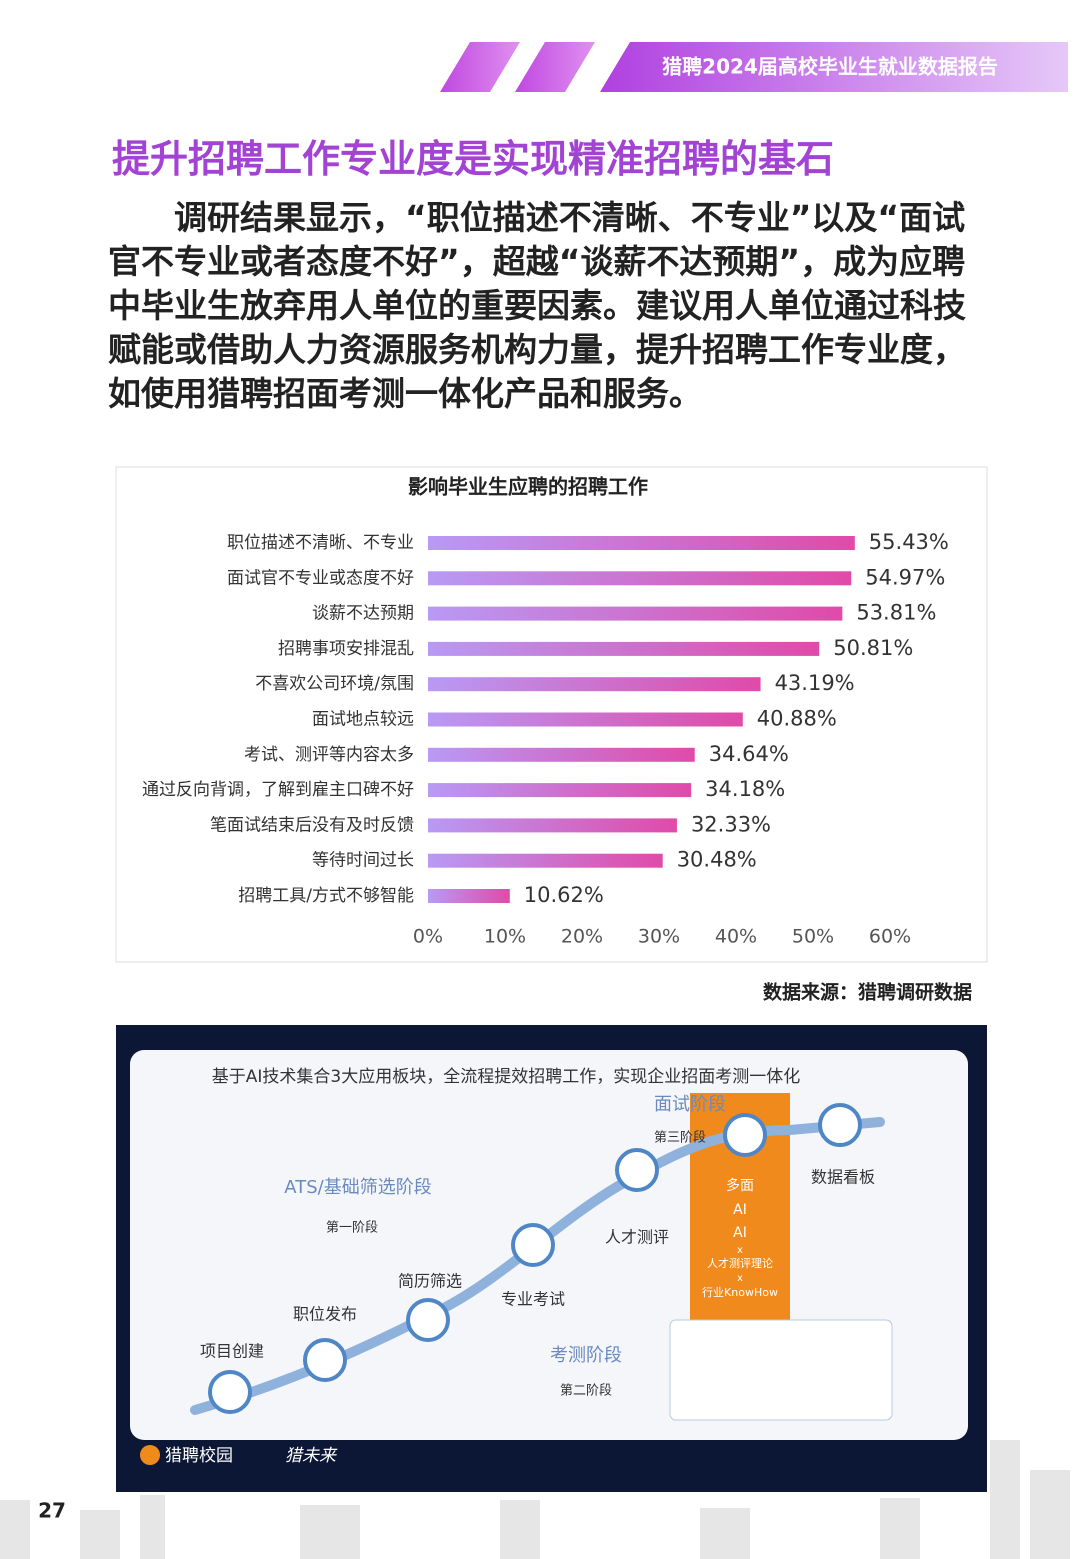 This screenshot has width=1080, height=1559. I want to click on stage-name: ATS/基础筛选阶段, so click(357, 1187).